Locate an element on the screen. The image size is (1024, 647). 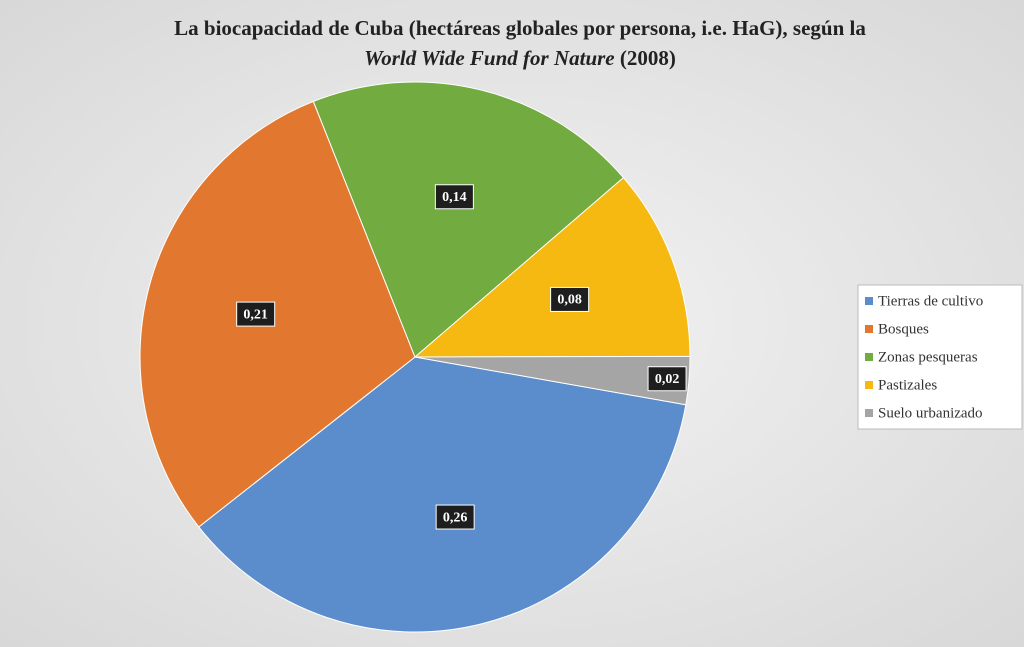
legend-label: Zonas pesqueras is located at coordinates (928, 357).